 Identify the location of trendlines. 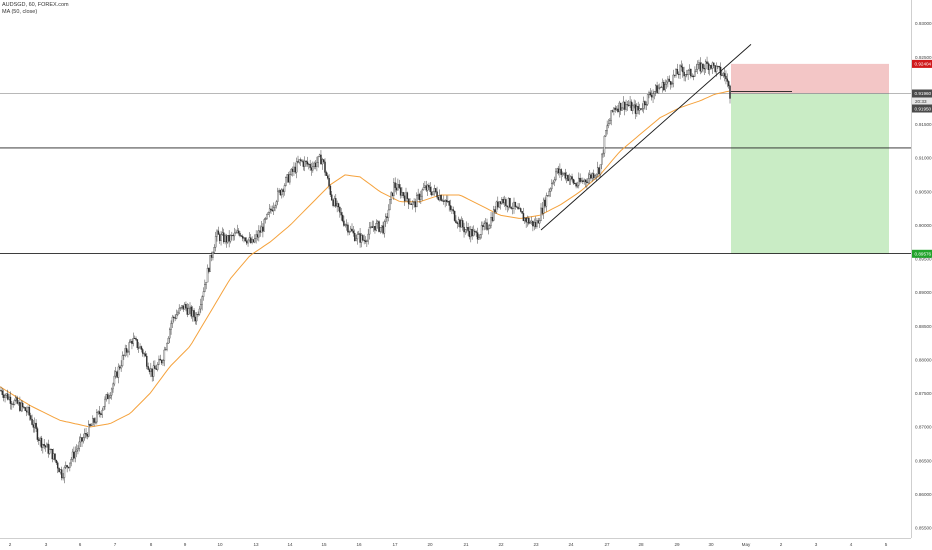
(666, 137).